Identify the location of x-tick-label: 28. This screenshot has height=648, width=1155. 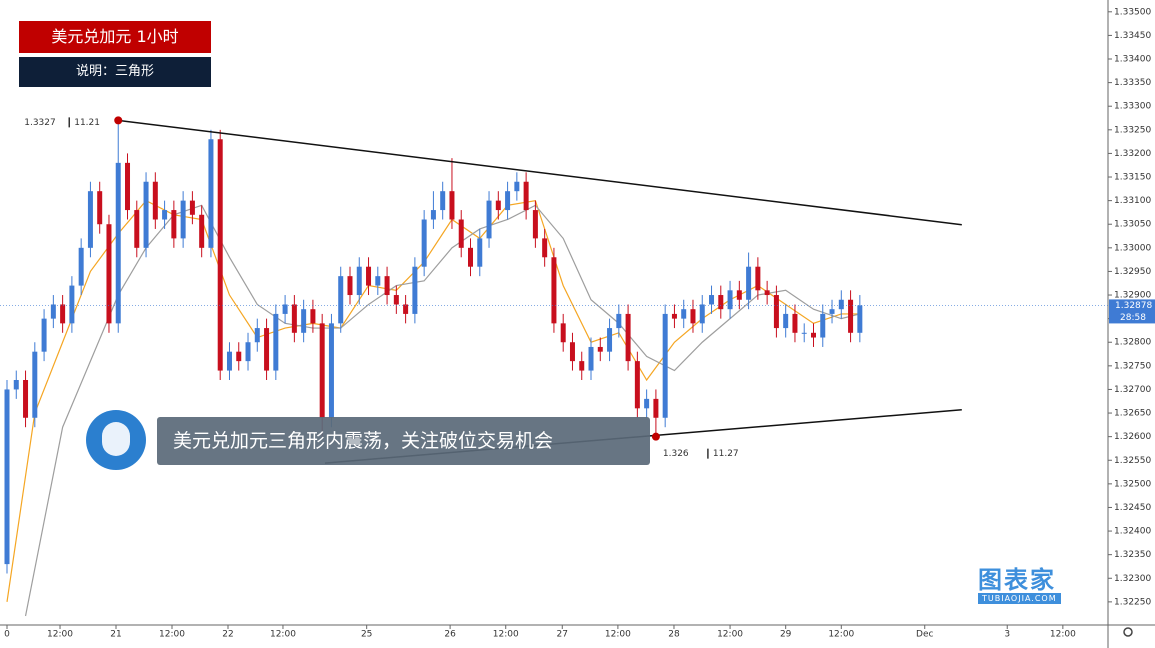
(674, 635).